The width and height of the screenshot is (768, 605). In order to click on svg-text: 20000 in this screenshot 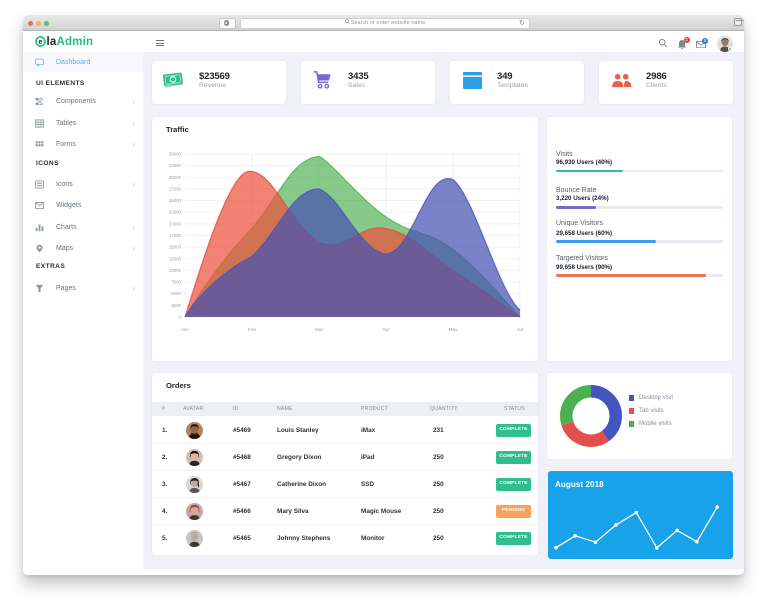, I will do `click(175, 223)`.